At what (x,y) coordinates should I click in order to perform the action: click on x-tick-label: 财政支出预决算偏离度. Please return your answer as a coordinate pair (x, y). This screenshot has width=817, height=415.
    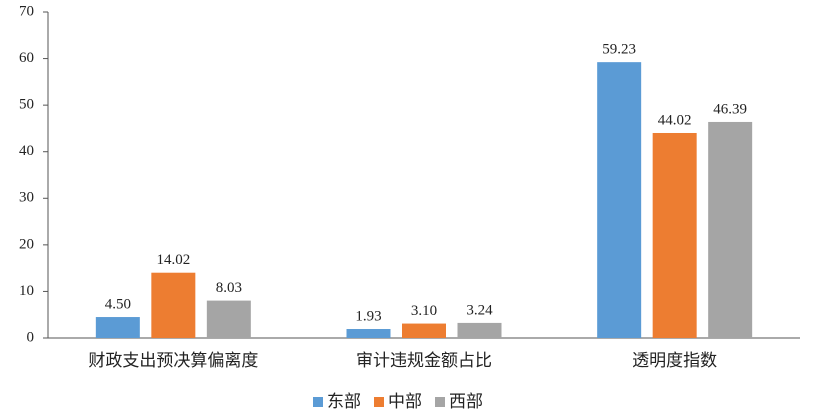
    Looking at the image, I should click on (173, 360).